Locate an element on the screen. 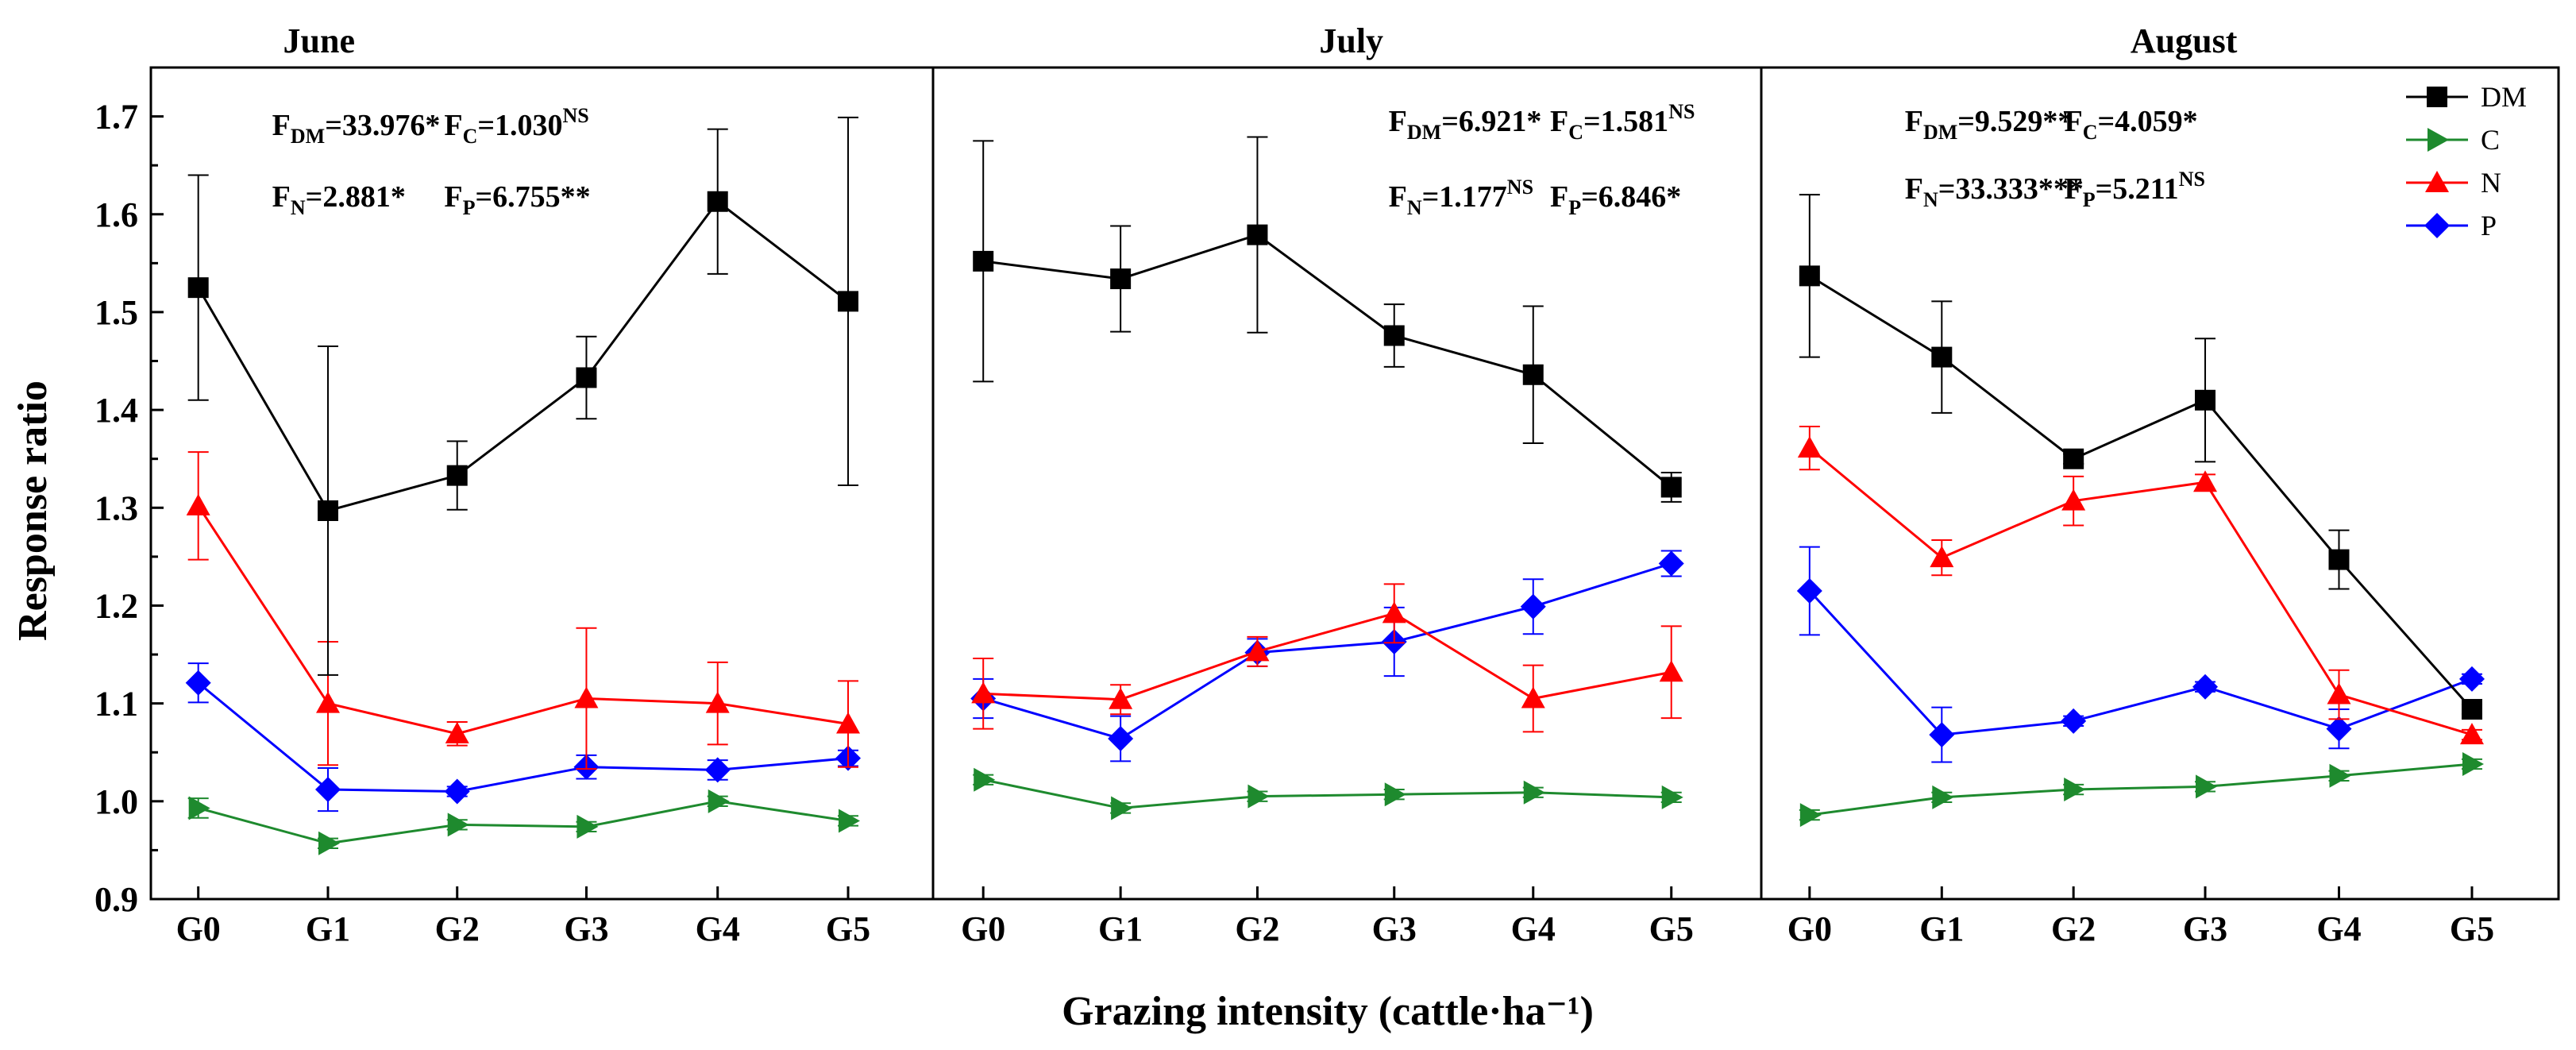 This screenshot has height=1050, width=2576. stat-f-dm: FDM=6.921* is located at coordinates (1465, 124).